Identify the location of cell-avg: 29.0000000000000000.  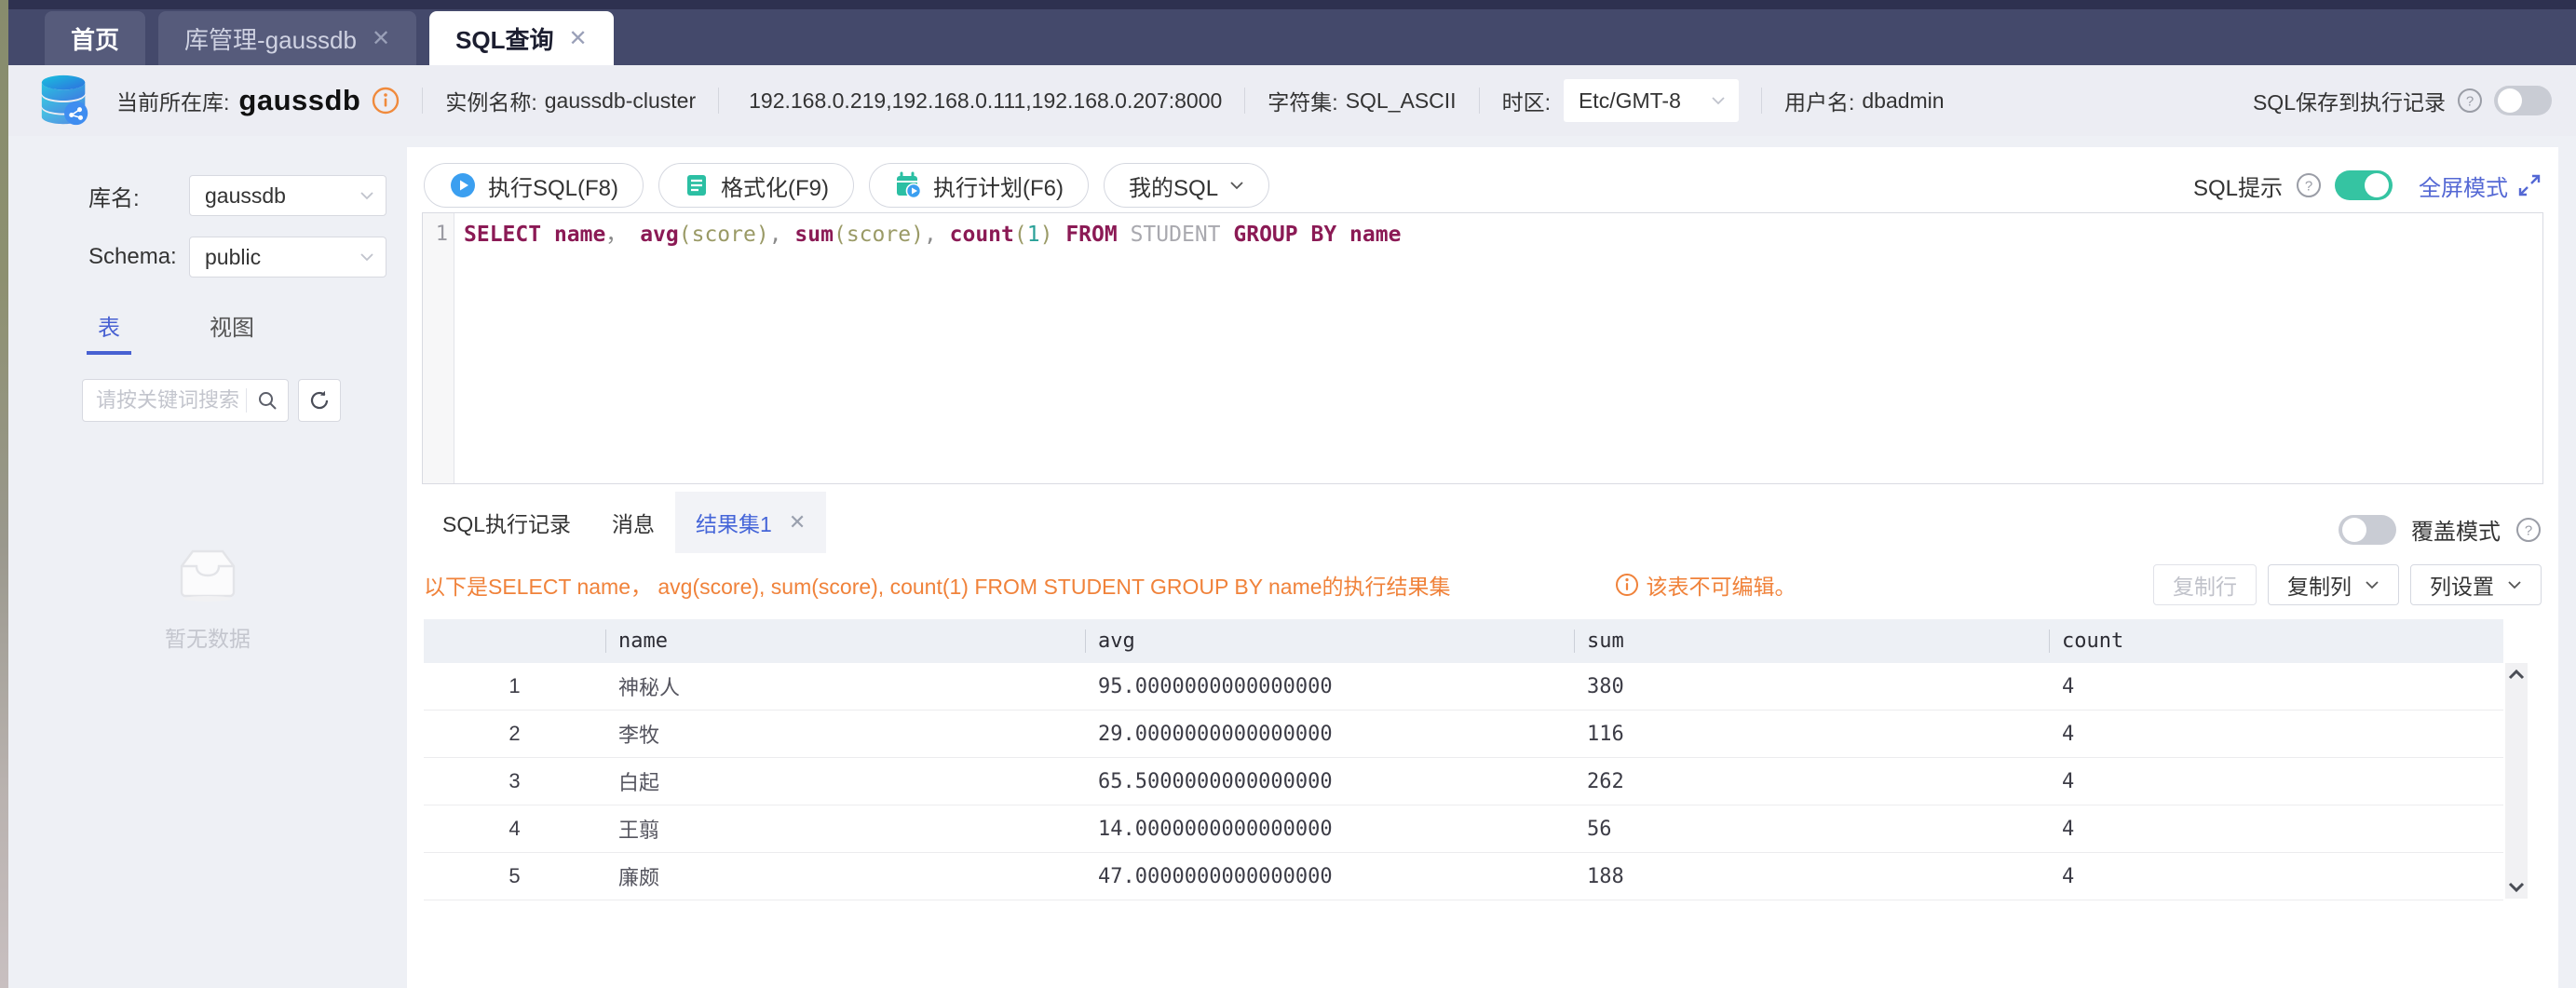
(1215, 734).